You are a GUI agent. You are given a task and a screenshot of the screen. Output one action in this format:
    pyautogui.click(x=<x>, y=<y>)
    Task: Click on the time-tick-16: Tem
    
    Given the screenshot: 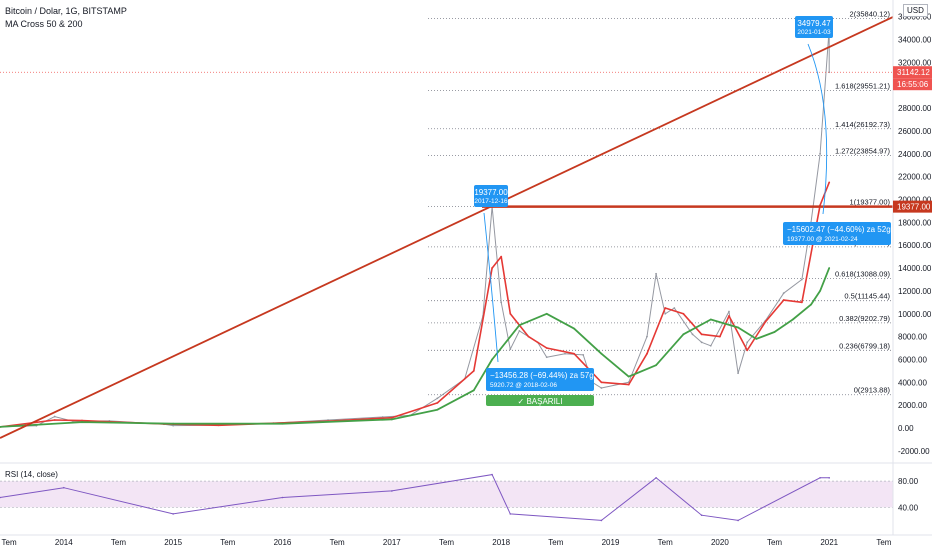 What is the action you would take?
    pyautogui.click(x=883, y=542)
    